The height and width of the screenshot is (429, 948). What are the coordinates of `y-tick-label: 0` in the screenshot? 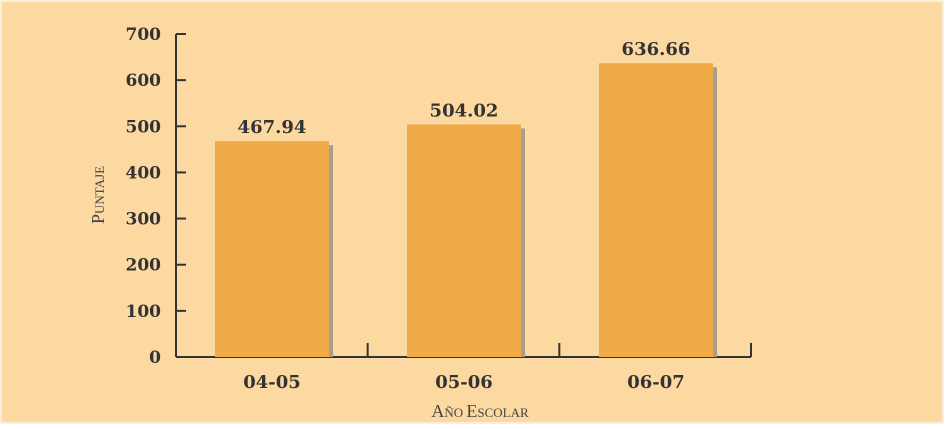 It's located at (155, 358).